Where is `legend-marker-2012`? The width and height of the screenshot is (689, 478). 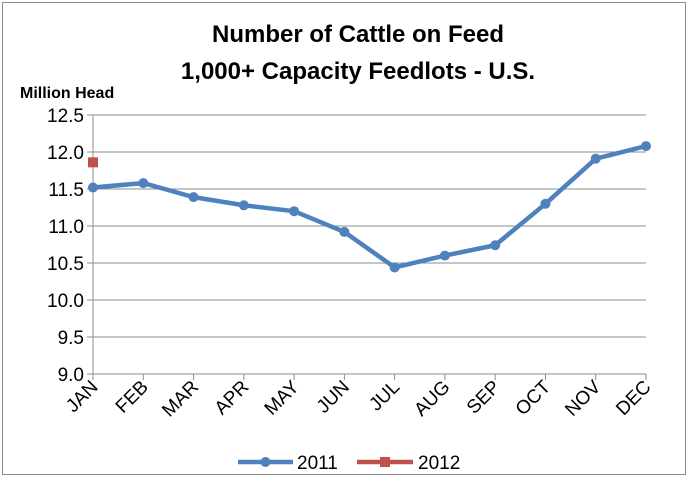 legend-marker-2012 is located at coordinates (385, 462).